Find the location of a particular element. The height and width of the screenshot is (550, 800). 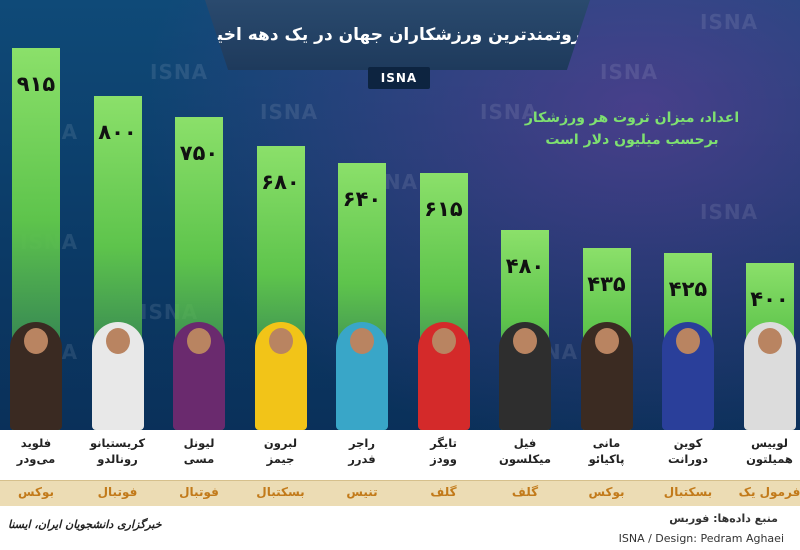

athlete-name-line: تایگر is located at coordinates (443, 443).